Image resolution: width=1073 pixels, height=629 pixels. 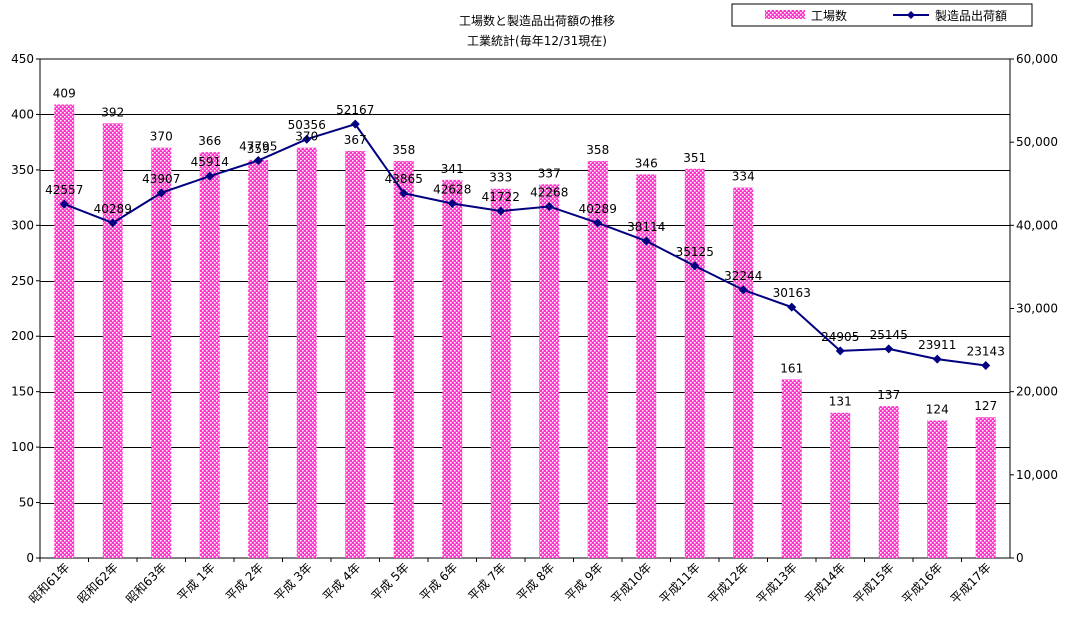 What do you see at coordinates (583, 581) in the screenshot?
I see `x-tick-label: 平成 9年` at bounding box center [583, 581].